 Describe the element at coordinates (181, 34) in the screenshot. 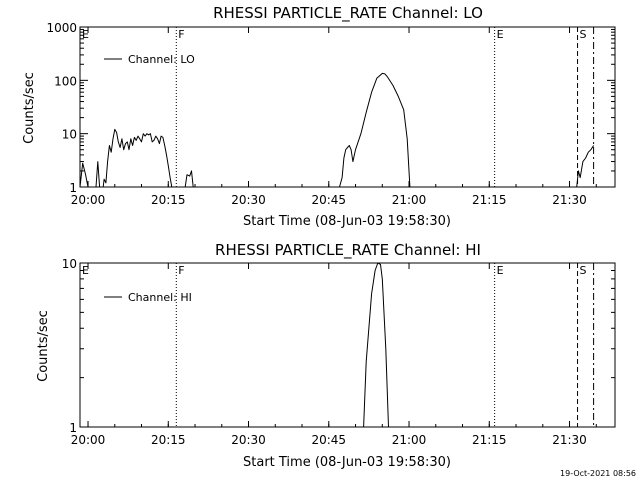

I see `lo-marker-label: F` at that location.